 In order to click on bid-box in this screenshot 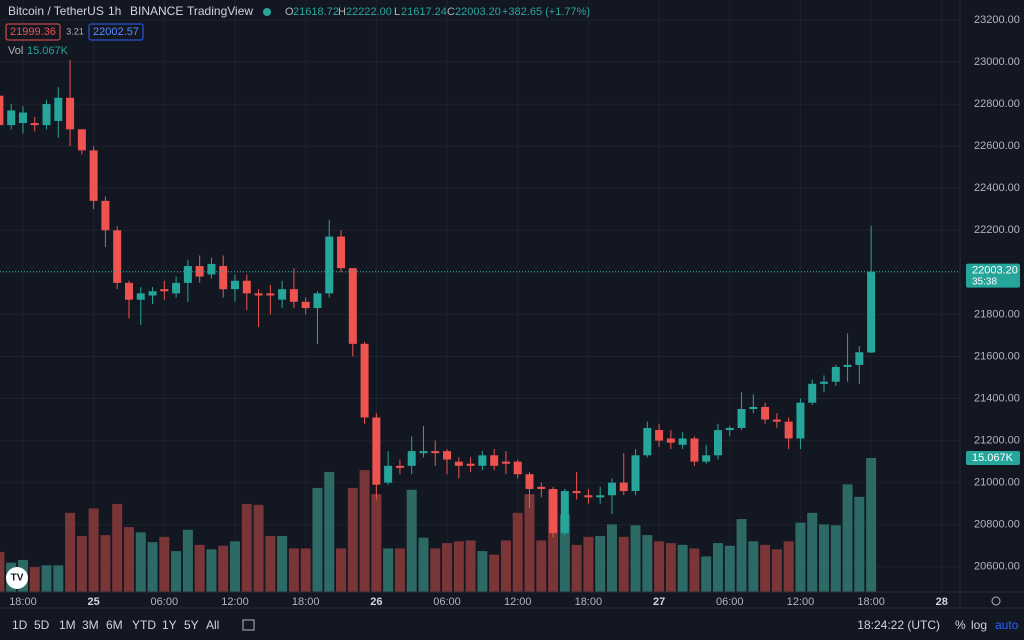, I will do `click(33, 32)`.